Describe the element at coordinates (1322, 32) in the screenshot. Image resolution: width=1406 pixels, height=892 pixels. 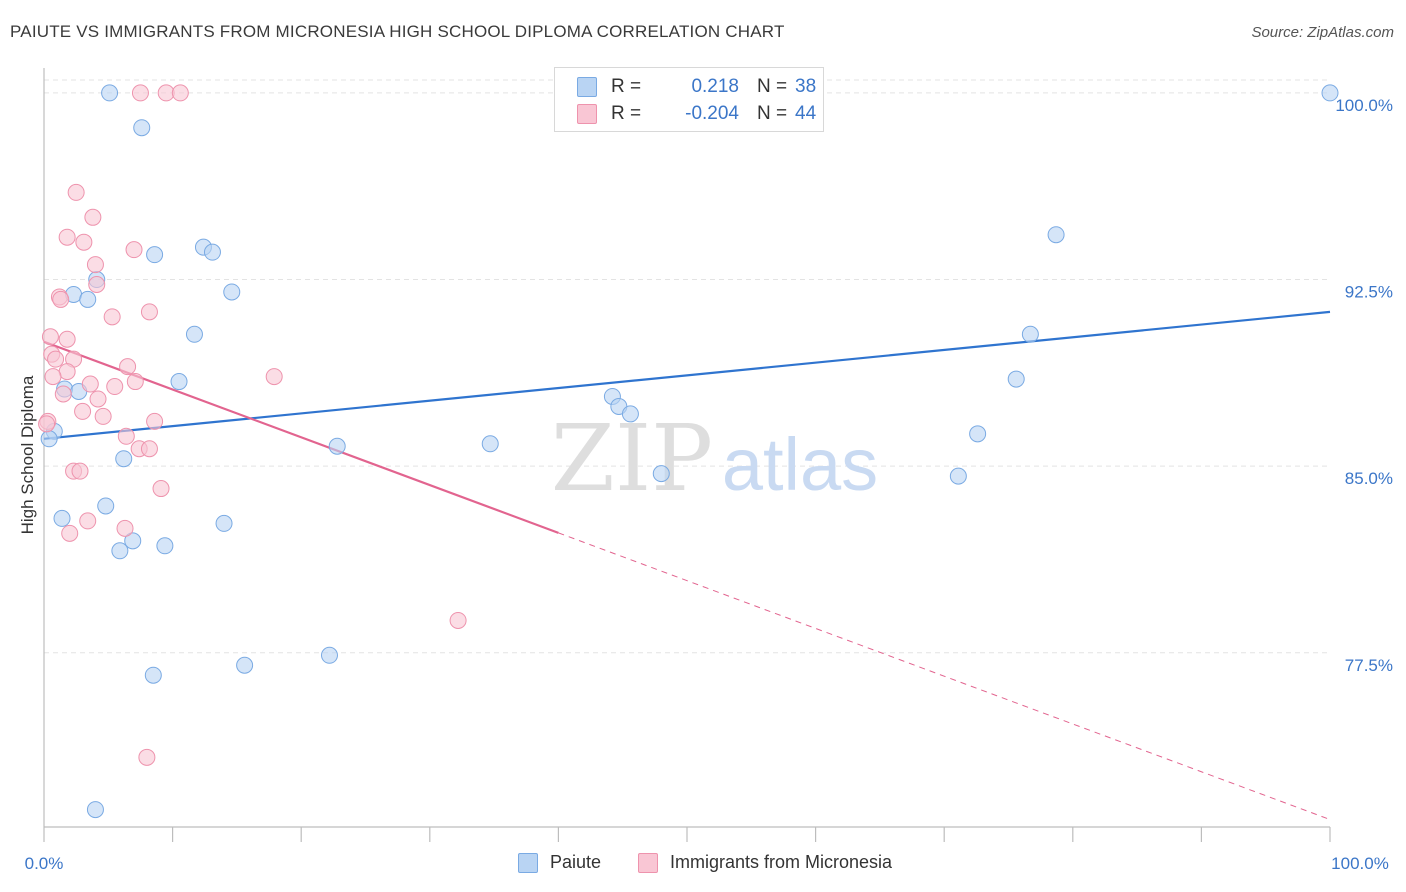
I see `source-label: Source: ZipAtlas.com` at that location.